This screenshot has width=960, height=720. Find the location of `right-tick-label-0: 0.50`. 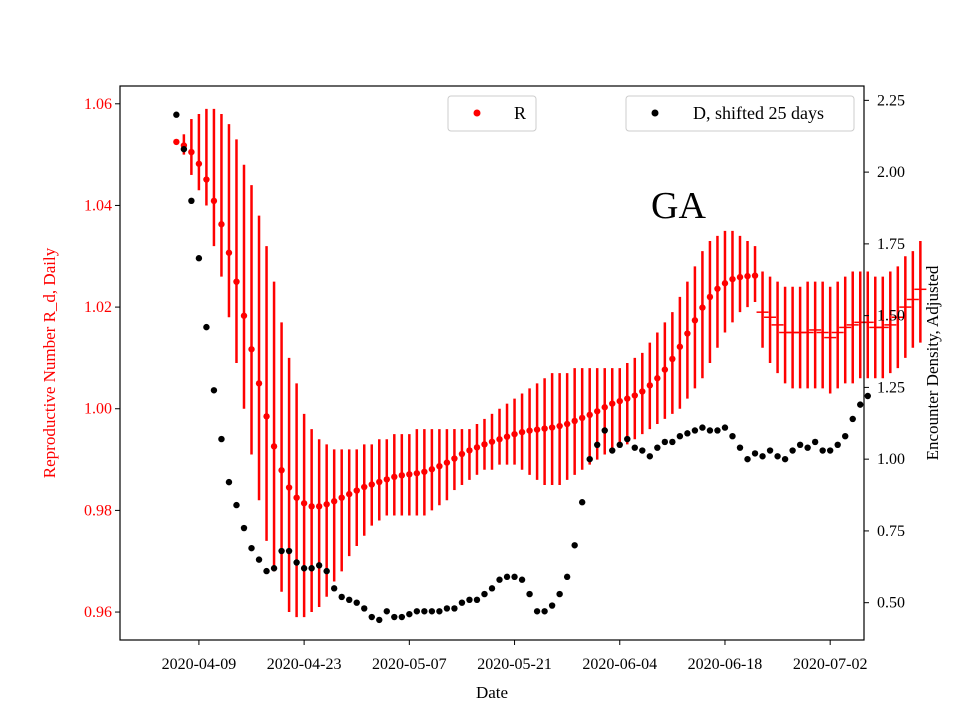

right-tick-label-0: 0.50 is located at coordinates (891, 603).